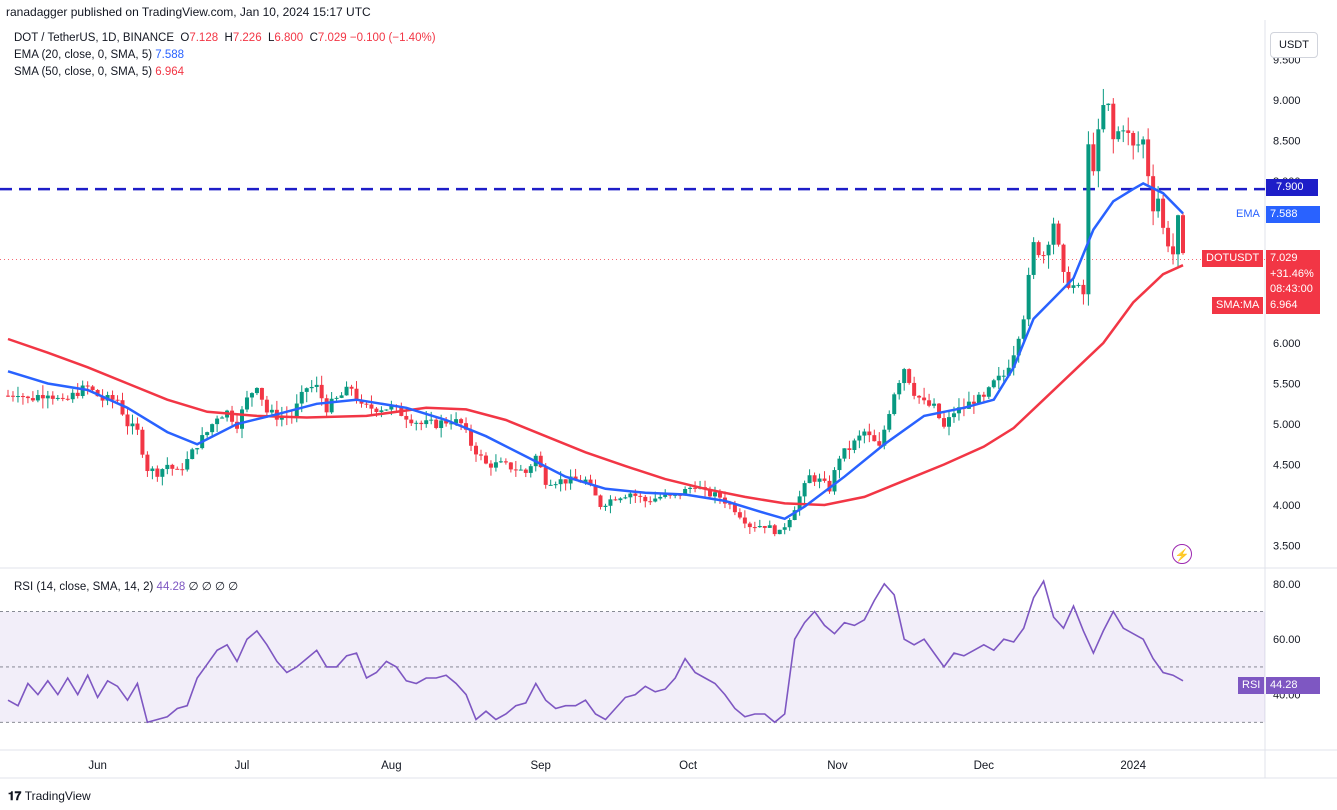  I want to click on rsi-band, so click(632, 667).